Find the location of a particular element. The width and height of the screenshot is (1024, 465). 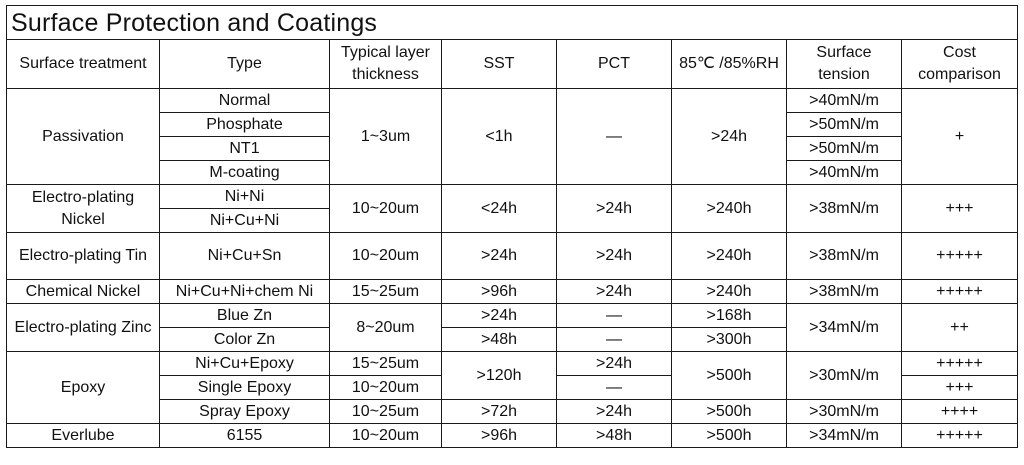

sst-cell: <24h is located at coordinates (499, 208).